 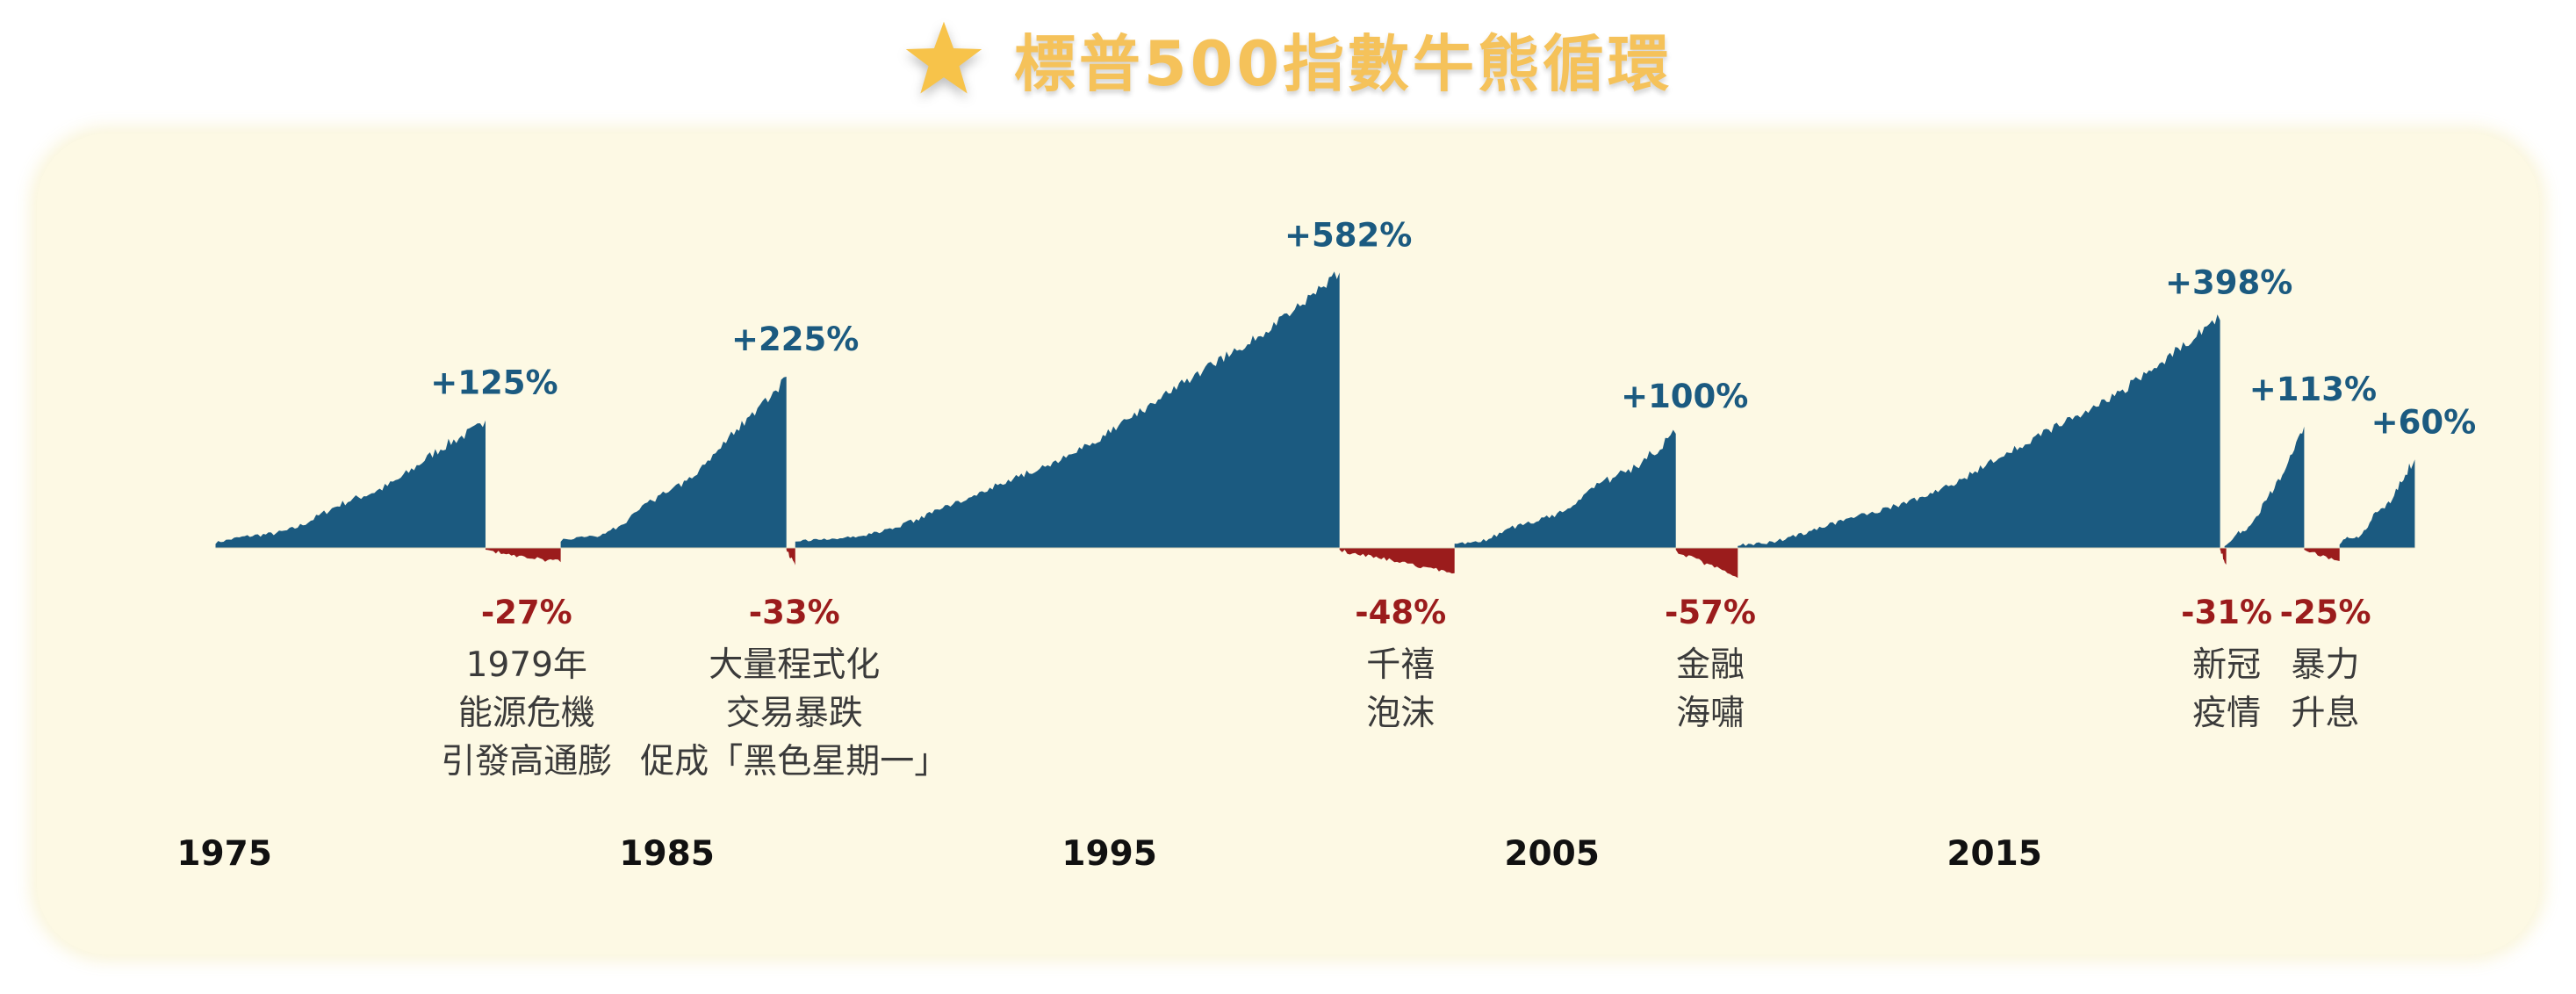 What do you see at coordinates (667, 854) in the screenshot?
I see `x-tick-1985: 1985` at bounding box center [667, 854].